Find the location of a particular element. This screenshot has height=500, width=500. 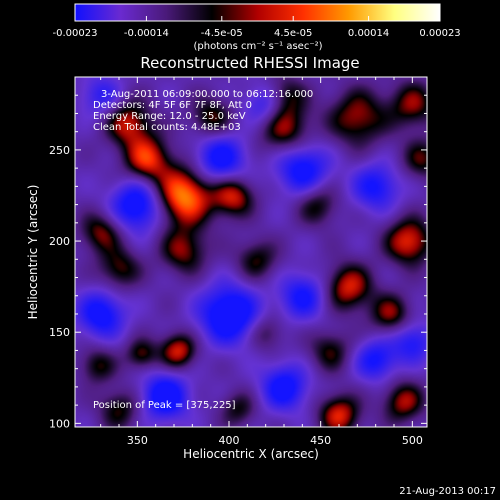

annotation-clean: Clean Total counts: 4.48E+03 is located at coordinates (167, 127).